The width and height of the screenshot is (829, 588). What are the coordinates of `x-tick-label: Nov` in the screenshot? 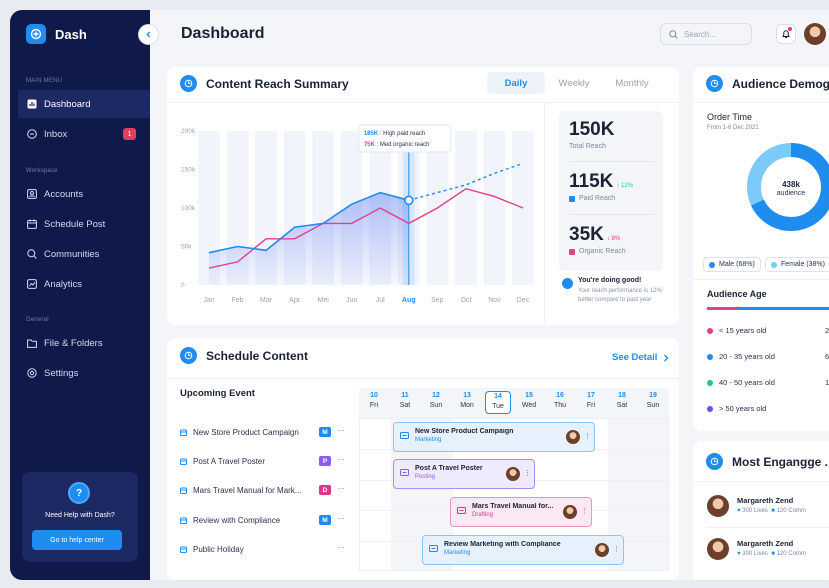 It's located at (494, 300).